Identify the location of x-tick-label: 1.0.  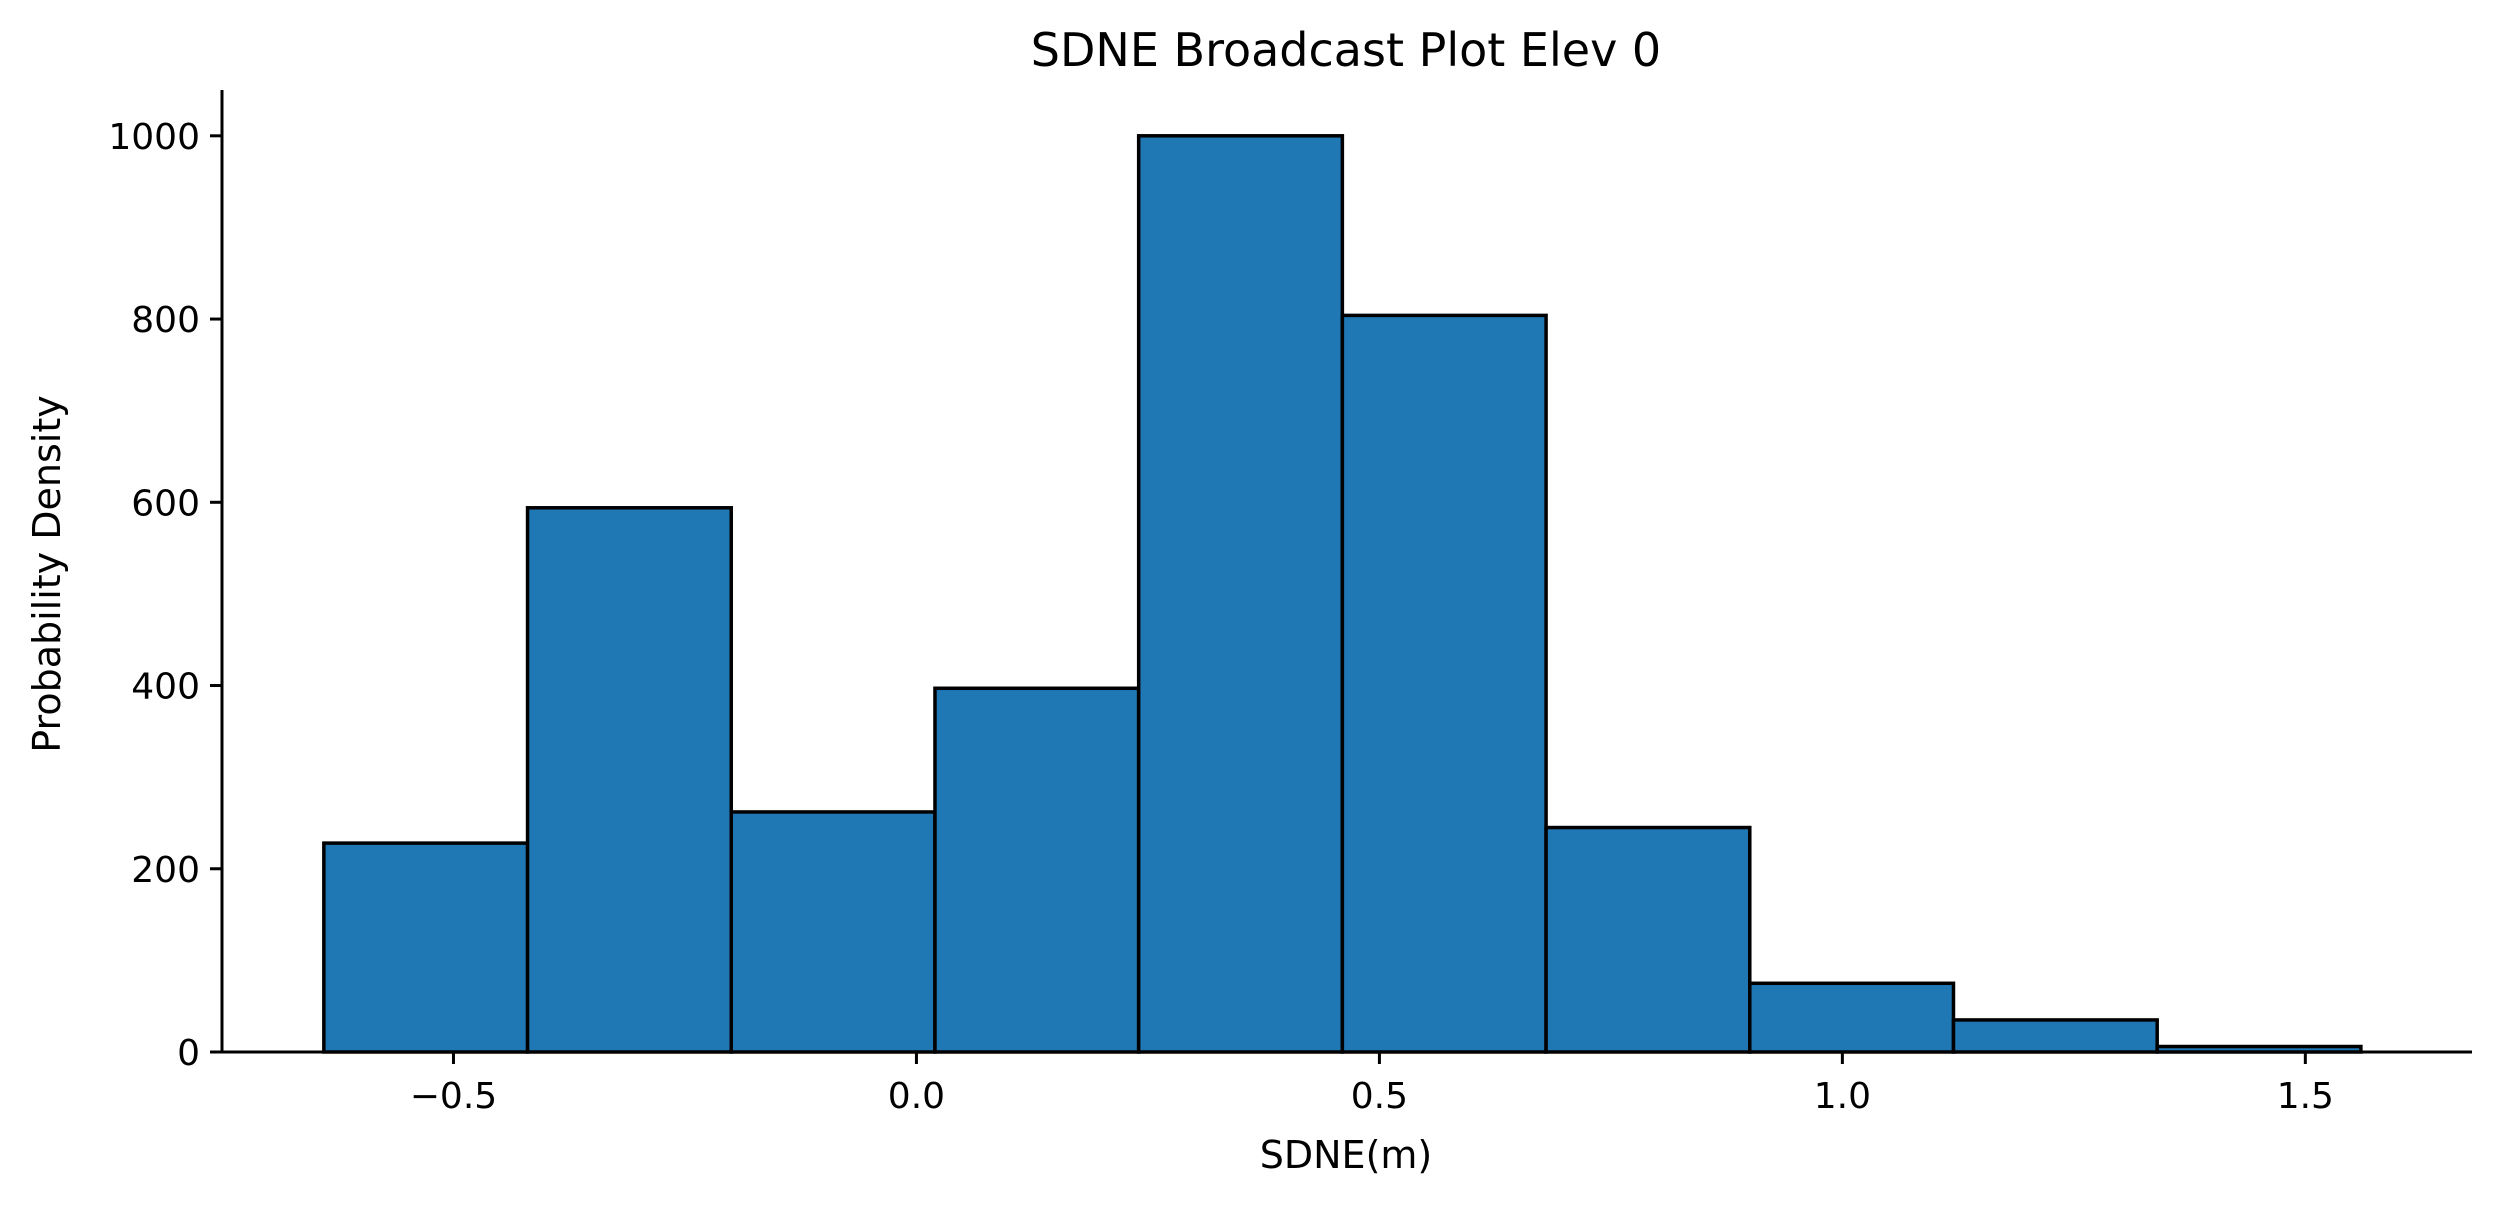
(1842, 1096).